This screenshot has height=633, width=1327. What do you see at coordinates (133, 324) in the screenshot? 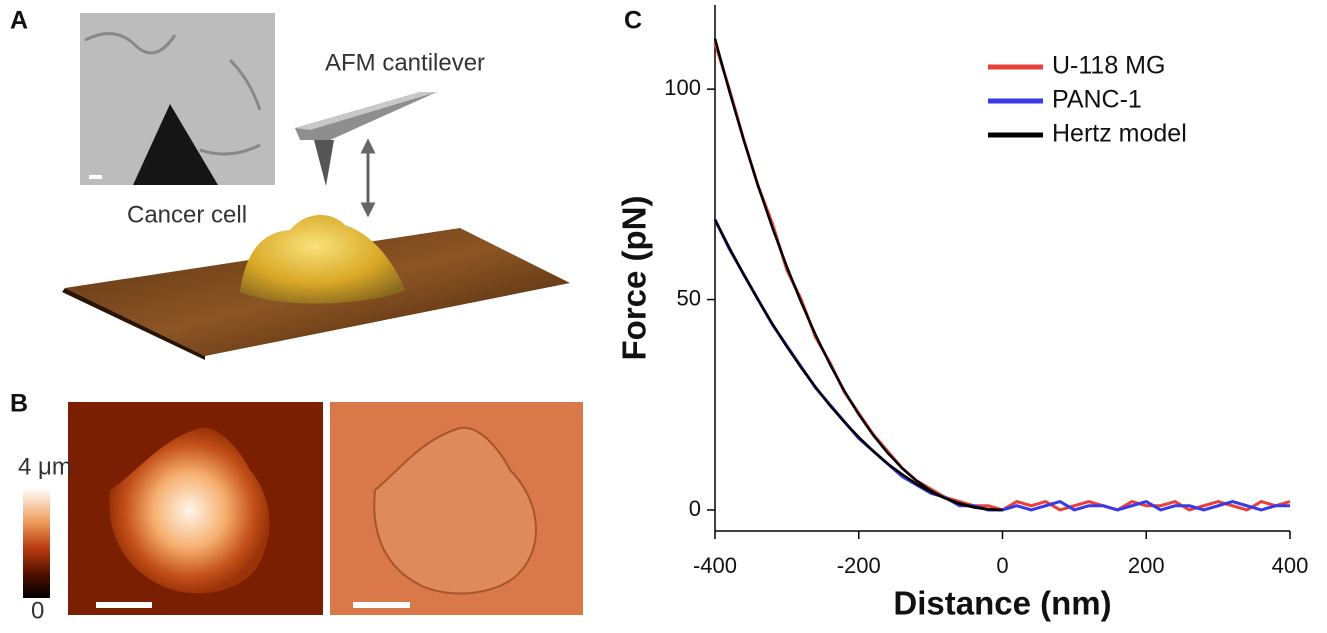
I see `substrate-edge` at bounding box center [133, 324].